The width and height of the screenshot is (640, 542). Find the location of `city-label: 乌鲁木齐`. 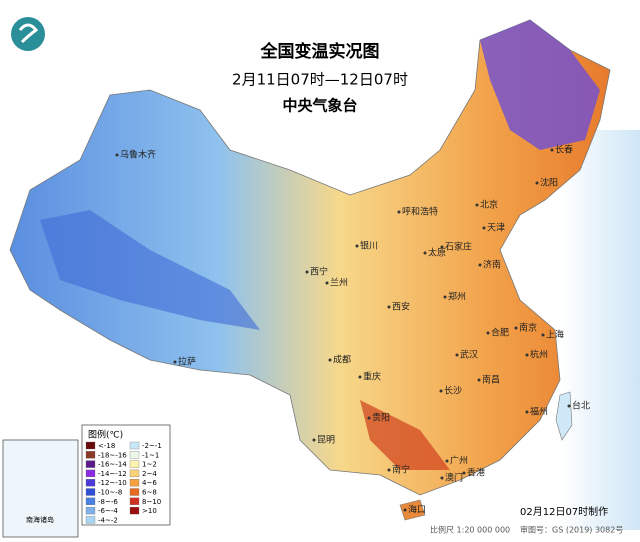

city-label: 乌鲁木齐 is located at coordinates (138, 155).